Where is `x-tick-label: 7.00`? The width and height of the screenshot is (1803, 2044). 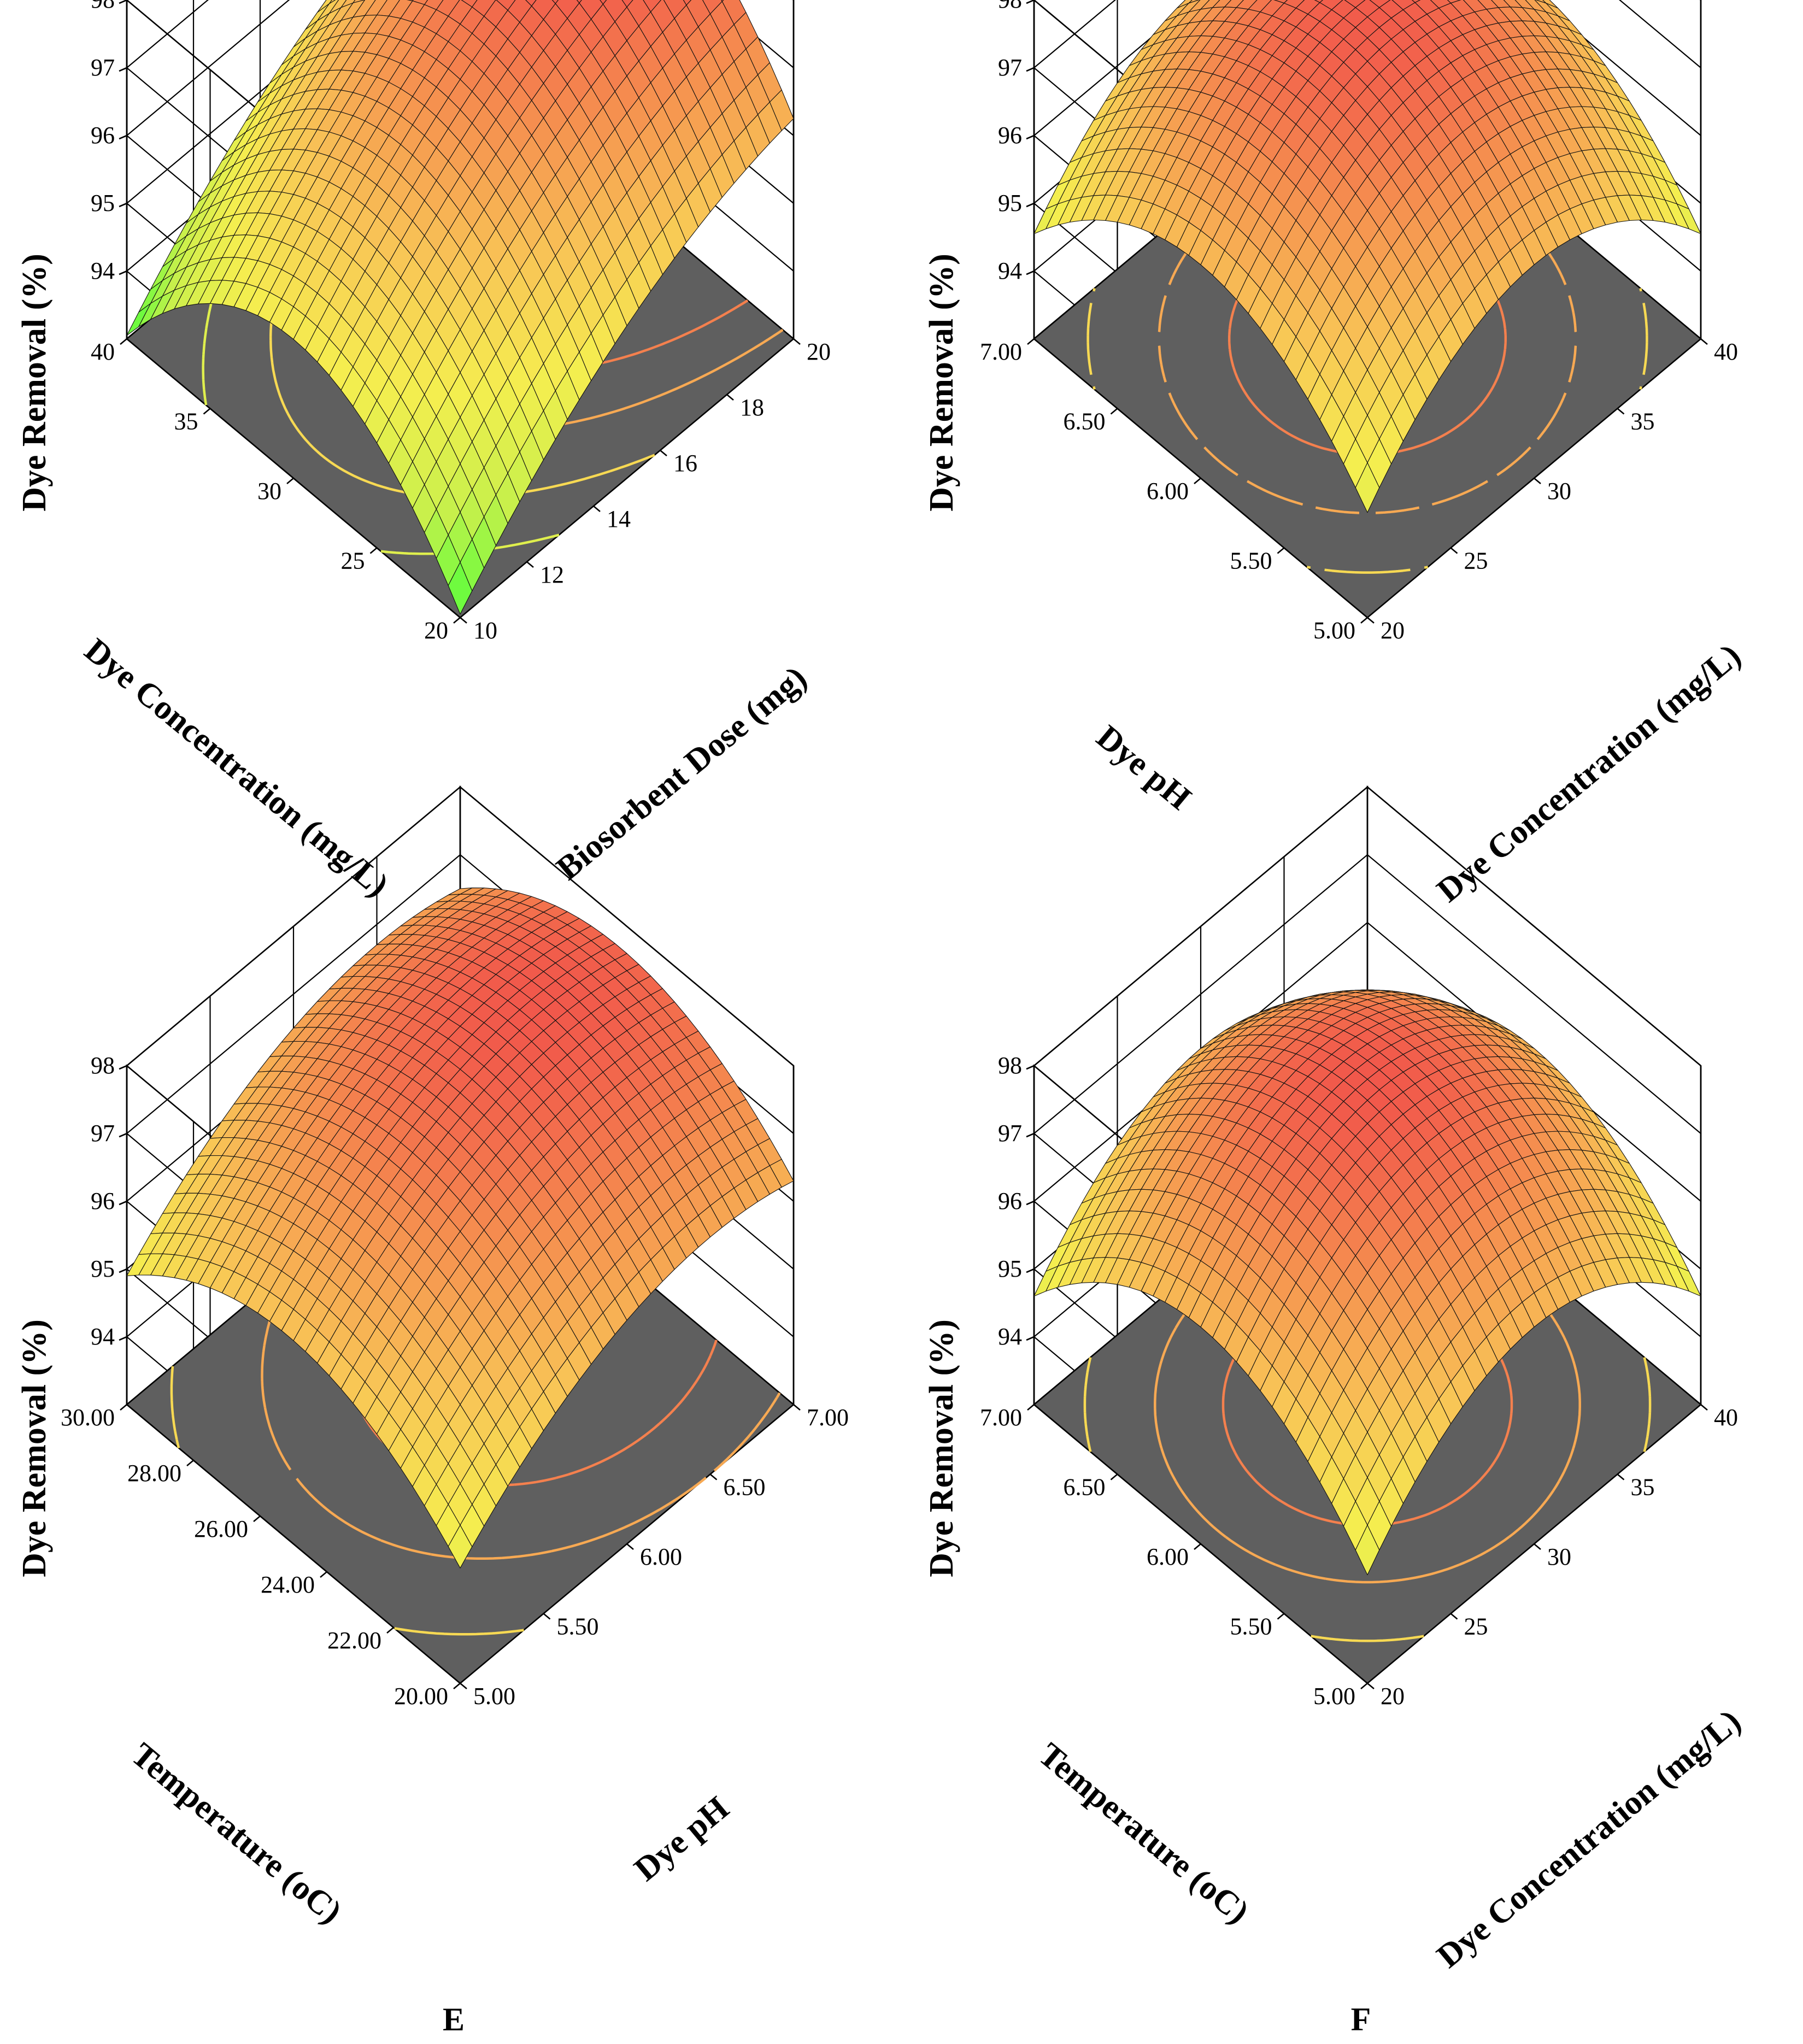
x-tick-label: 7.00 is located at coordinates (828, 1417).